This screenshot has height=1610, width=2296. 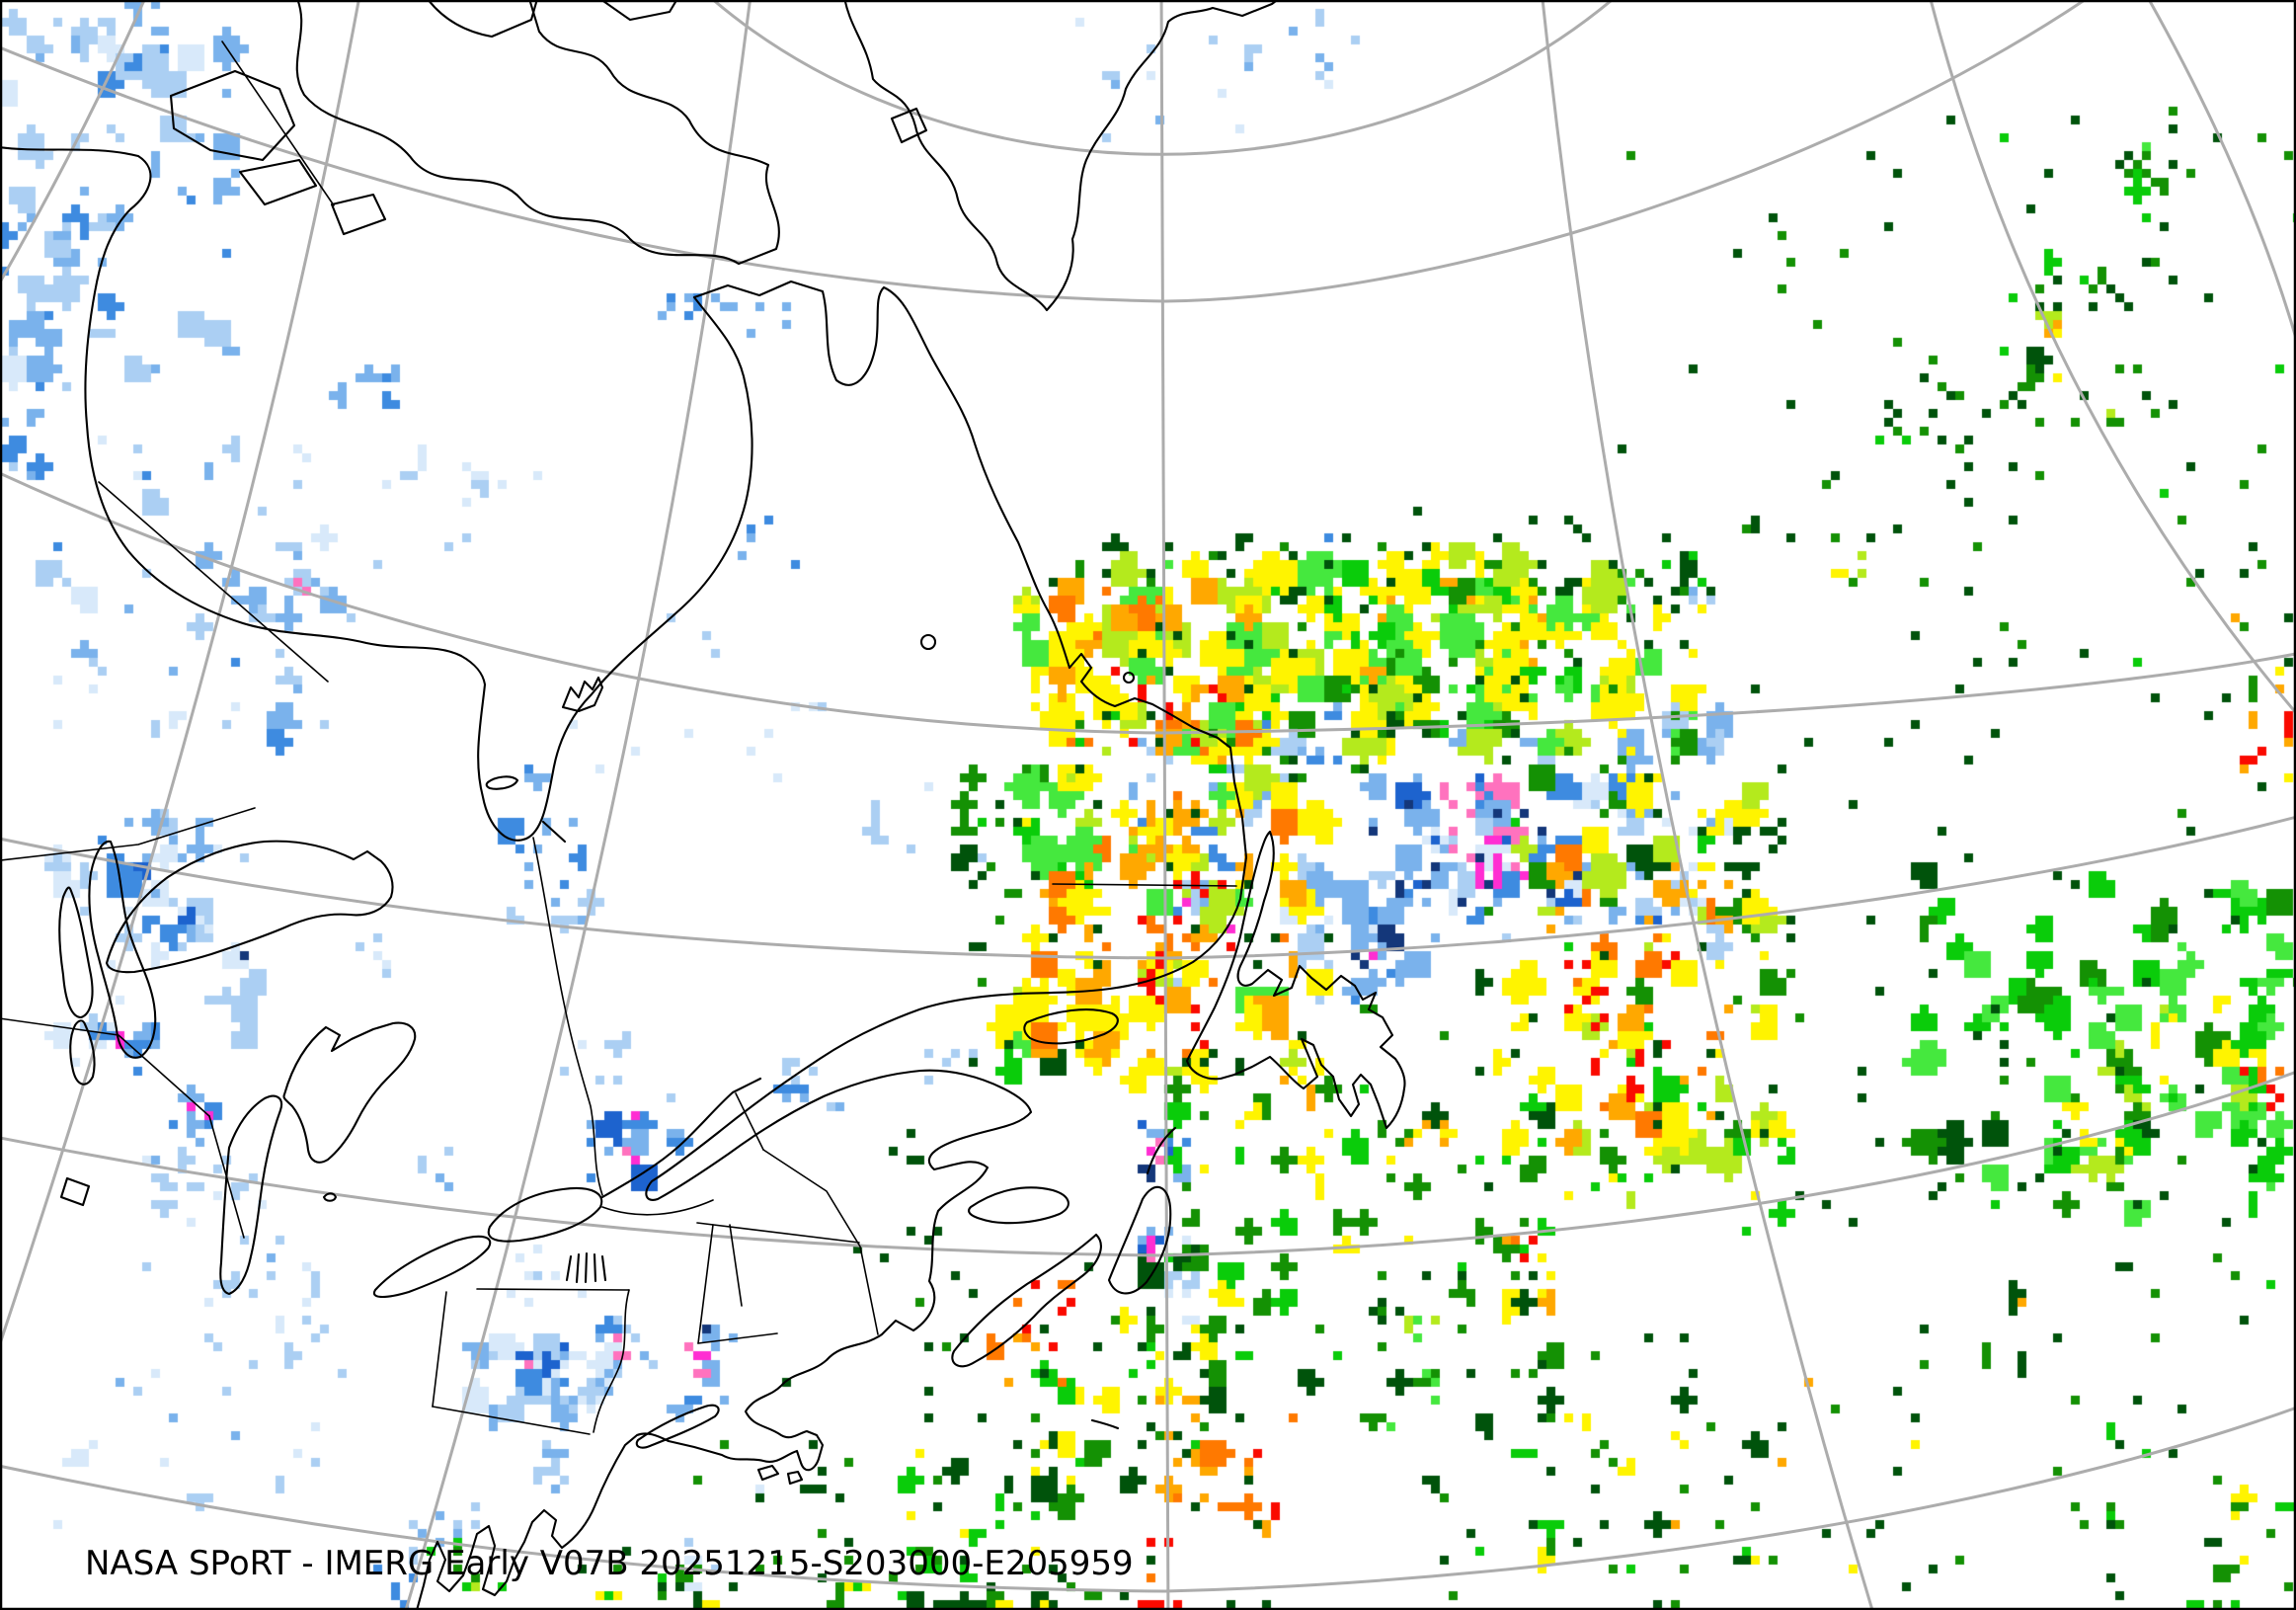 I want to click on coast-bylot-island, so click(x=639, y=11).